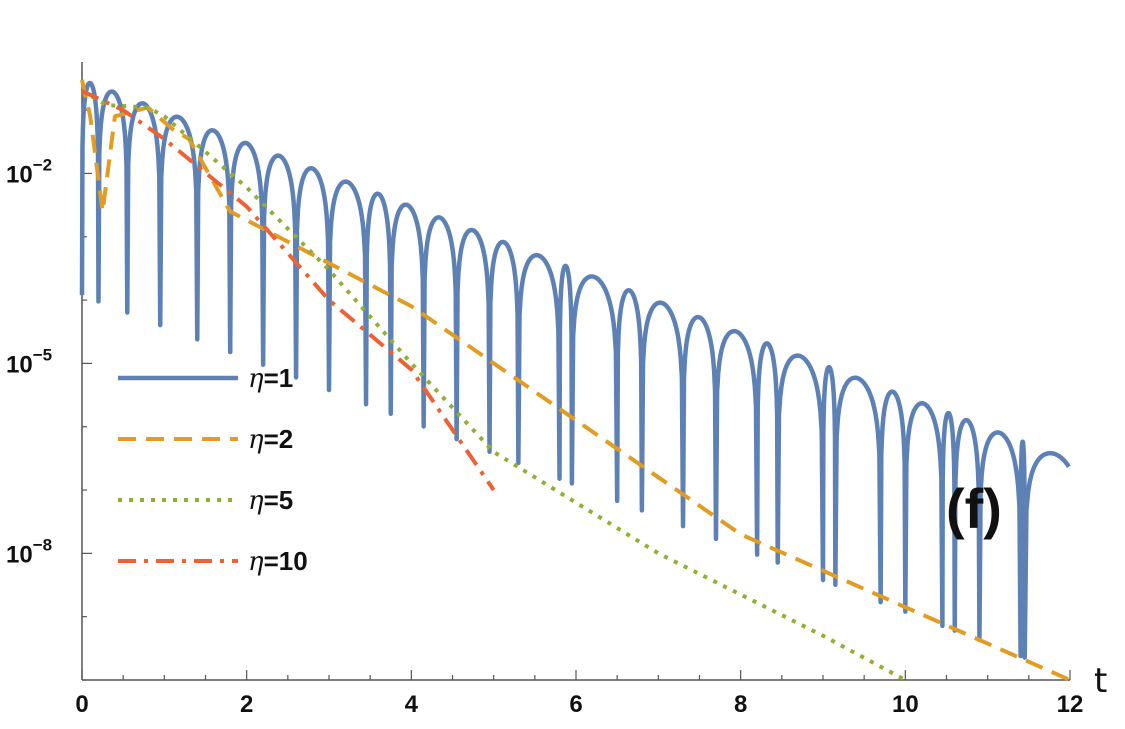 This screenshot has width=1125, height=729. What do you see at coordinates (213, 470) in the screenshot?
I see `legend: η=1 η=2 η=5 η=10` at bounding box center [213, 470].